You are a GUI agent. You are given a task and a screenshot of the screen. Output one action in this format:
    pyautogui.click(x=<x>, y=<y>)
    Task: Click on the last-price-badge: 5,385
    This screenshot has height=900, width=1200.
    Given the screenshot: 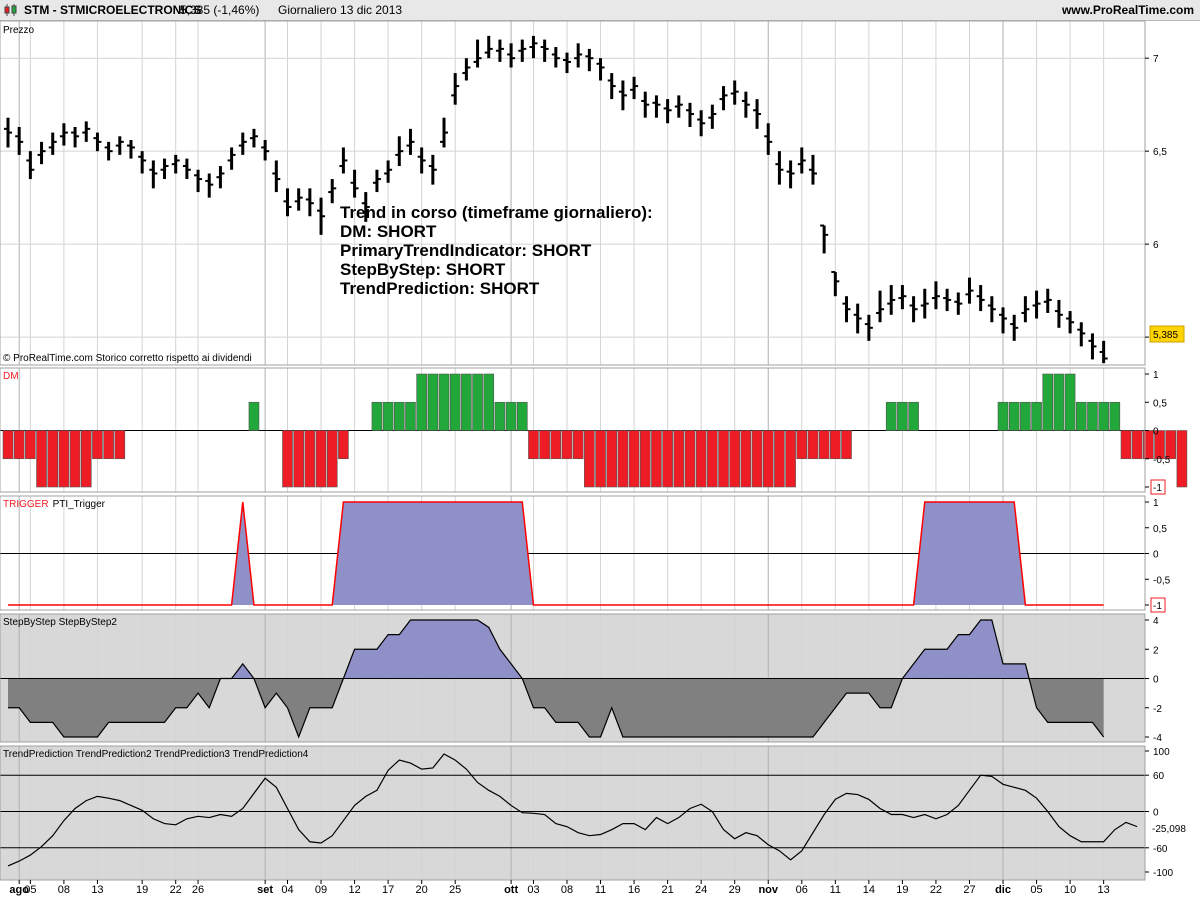 What is the action you would take?
    pyautogui.click(x=1167, y=334)
    